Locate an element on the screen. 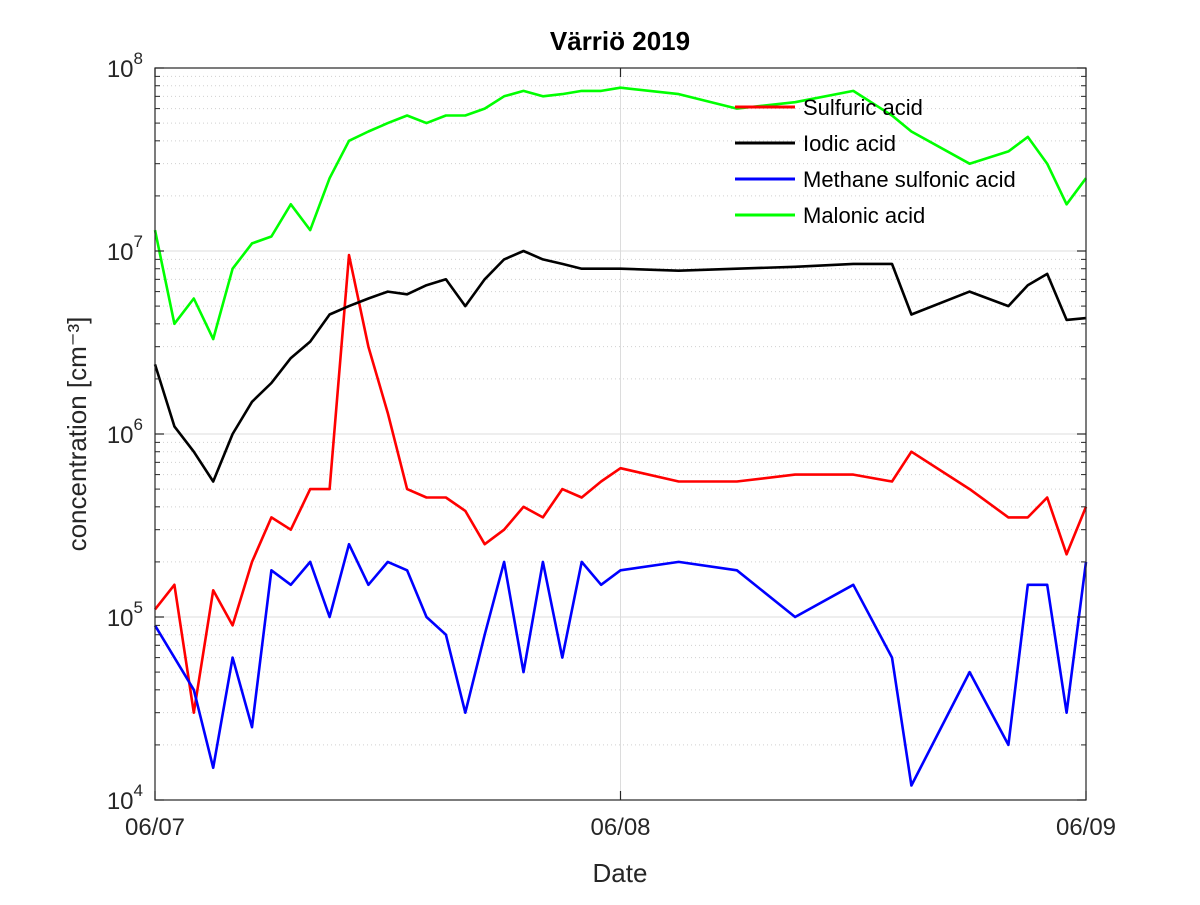  legend-entry-label: Malonic acid is located at coordinates (864, 215).